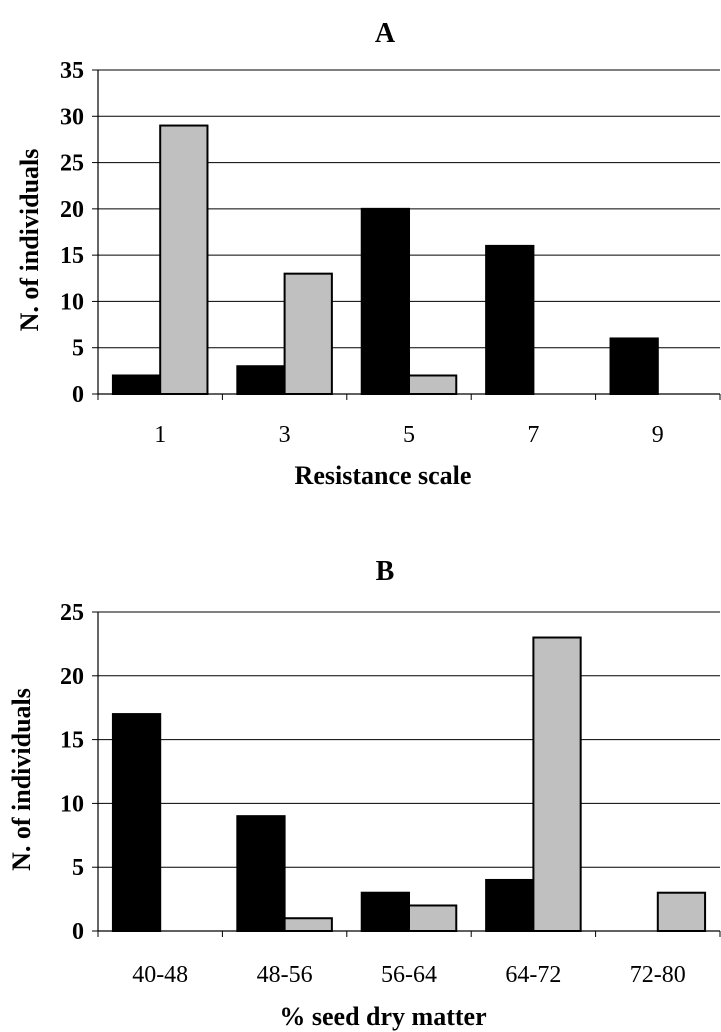 This screenshot has width=721, height=1032. What do you see at coordinates (533, 975) in the screenshot?
I see `x-tick-label: 64-72` at bounding box center [533, 975].